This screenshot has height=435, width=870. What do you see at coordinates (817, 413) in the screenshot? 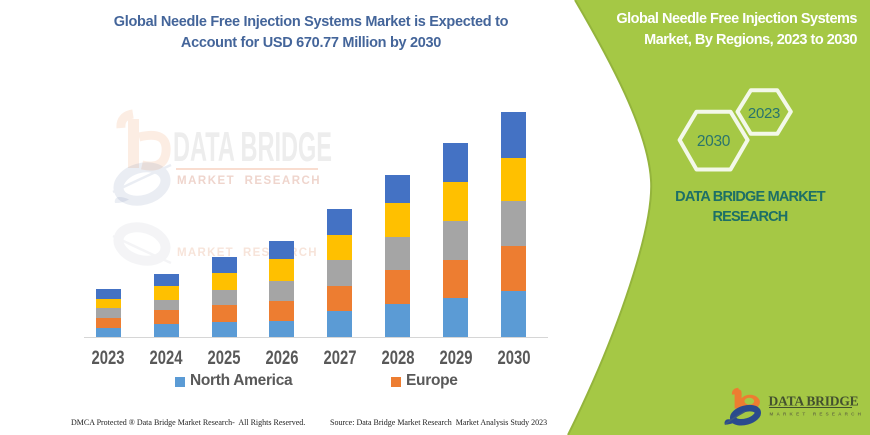
I see `svg-text: MARKET RESEARCH` at bounding box center [817, 413].